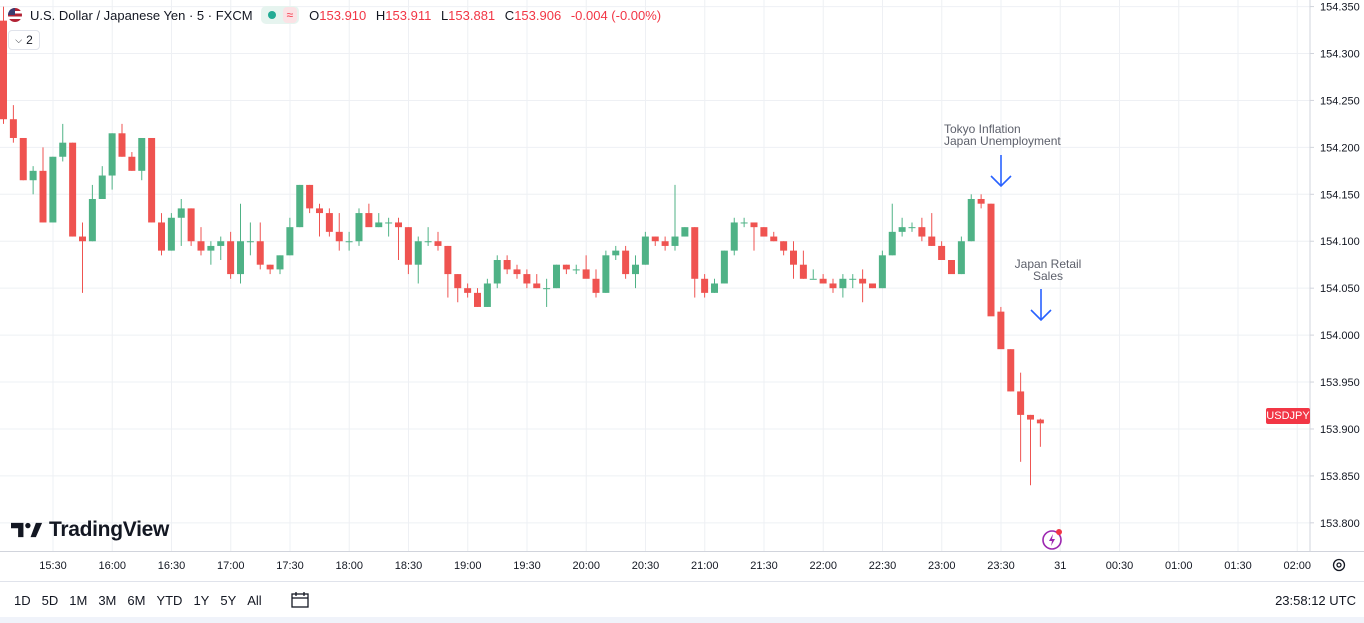 The image size is (1364, 623). I want to click on y-tick-label: 154.100, so click(1340, 242).